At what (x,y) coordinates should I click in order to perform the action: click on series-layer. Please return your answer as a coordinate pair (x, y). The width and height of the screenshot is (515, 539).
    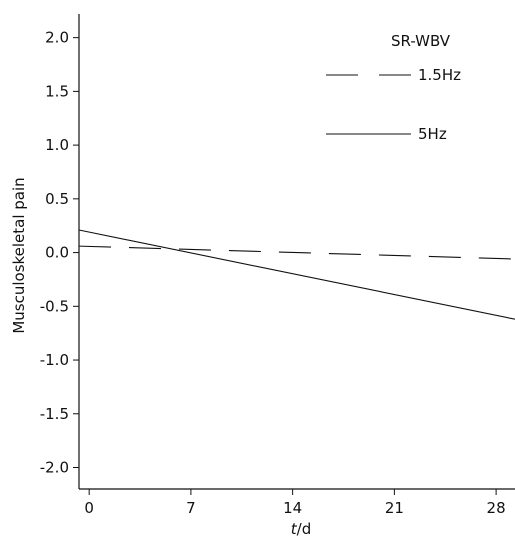
    Looking at the image, I should click on (296, 274).